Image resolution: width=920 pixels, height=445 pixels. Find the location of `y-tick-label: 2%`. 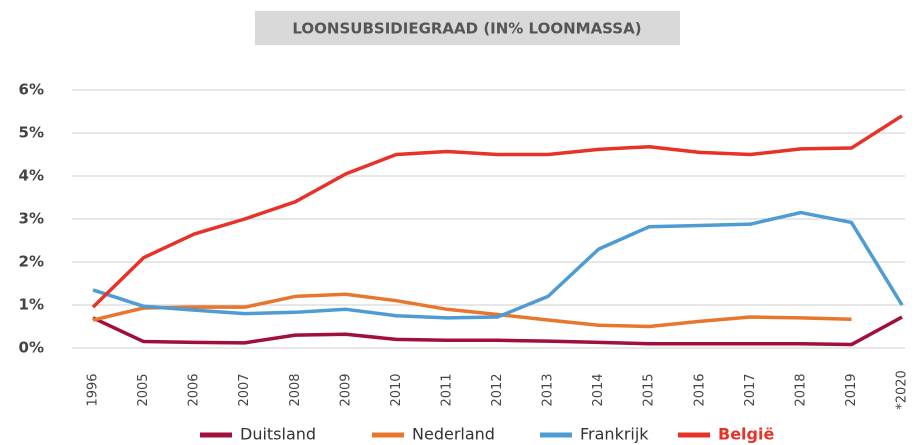

y-tick-label: 2% is located at coordinates (31, 262).